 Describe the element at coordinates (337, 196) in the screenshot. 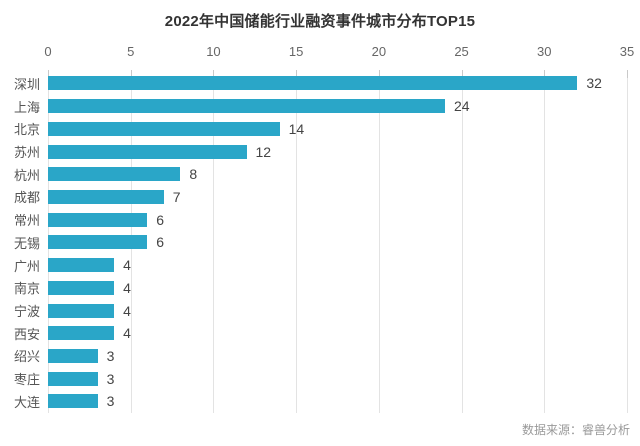

I see `bar-track: 7` at that location.